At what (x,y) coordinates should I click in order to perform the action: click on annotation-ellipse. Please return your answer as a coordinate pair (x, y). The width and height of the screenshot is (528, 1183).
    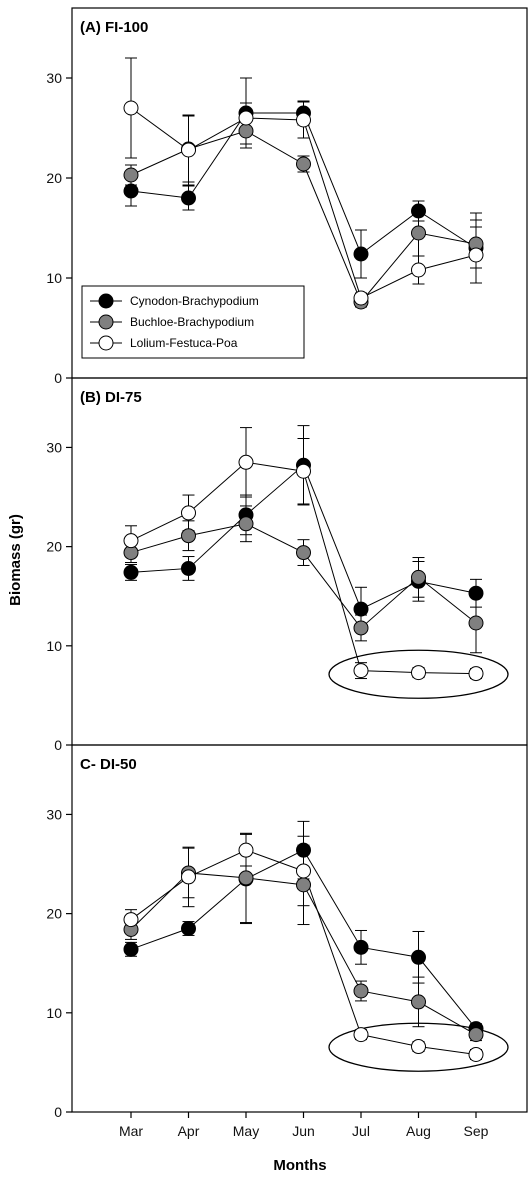
    Looking at the image, I should click on (418, 674).